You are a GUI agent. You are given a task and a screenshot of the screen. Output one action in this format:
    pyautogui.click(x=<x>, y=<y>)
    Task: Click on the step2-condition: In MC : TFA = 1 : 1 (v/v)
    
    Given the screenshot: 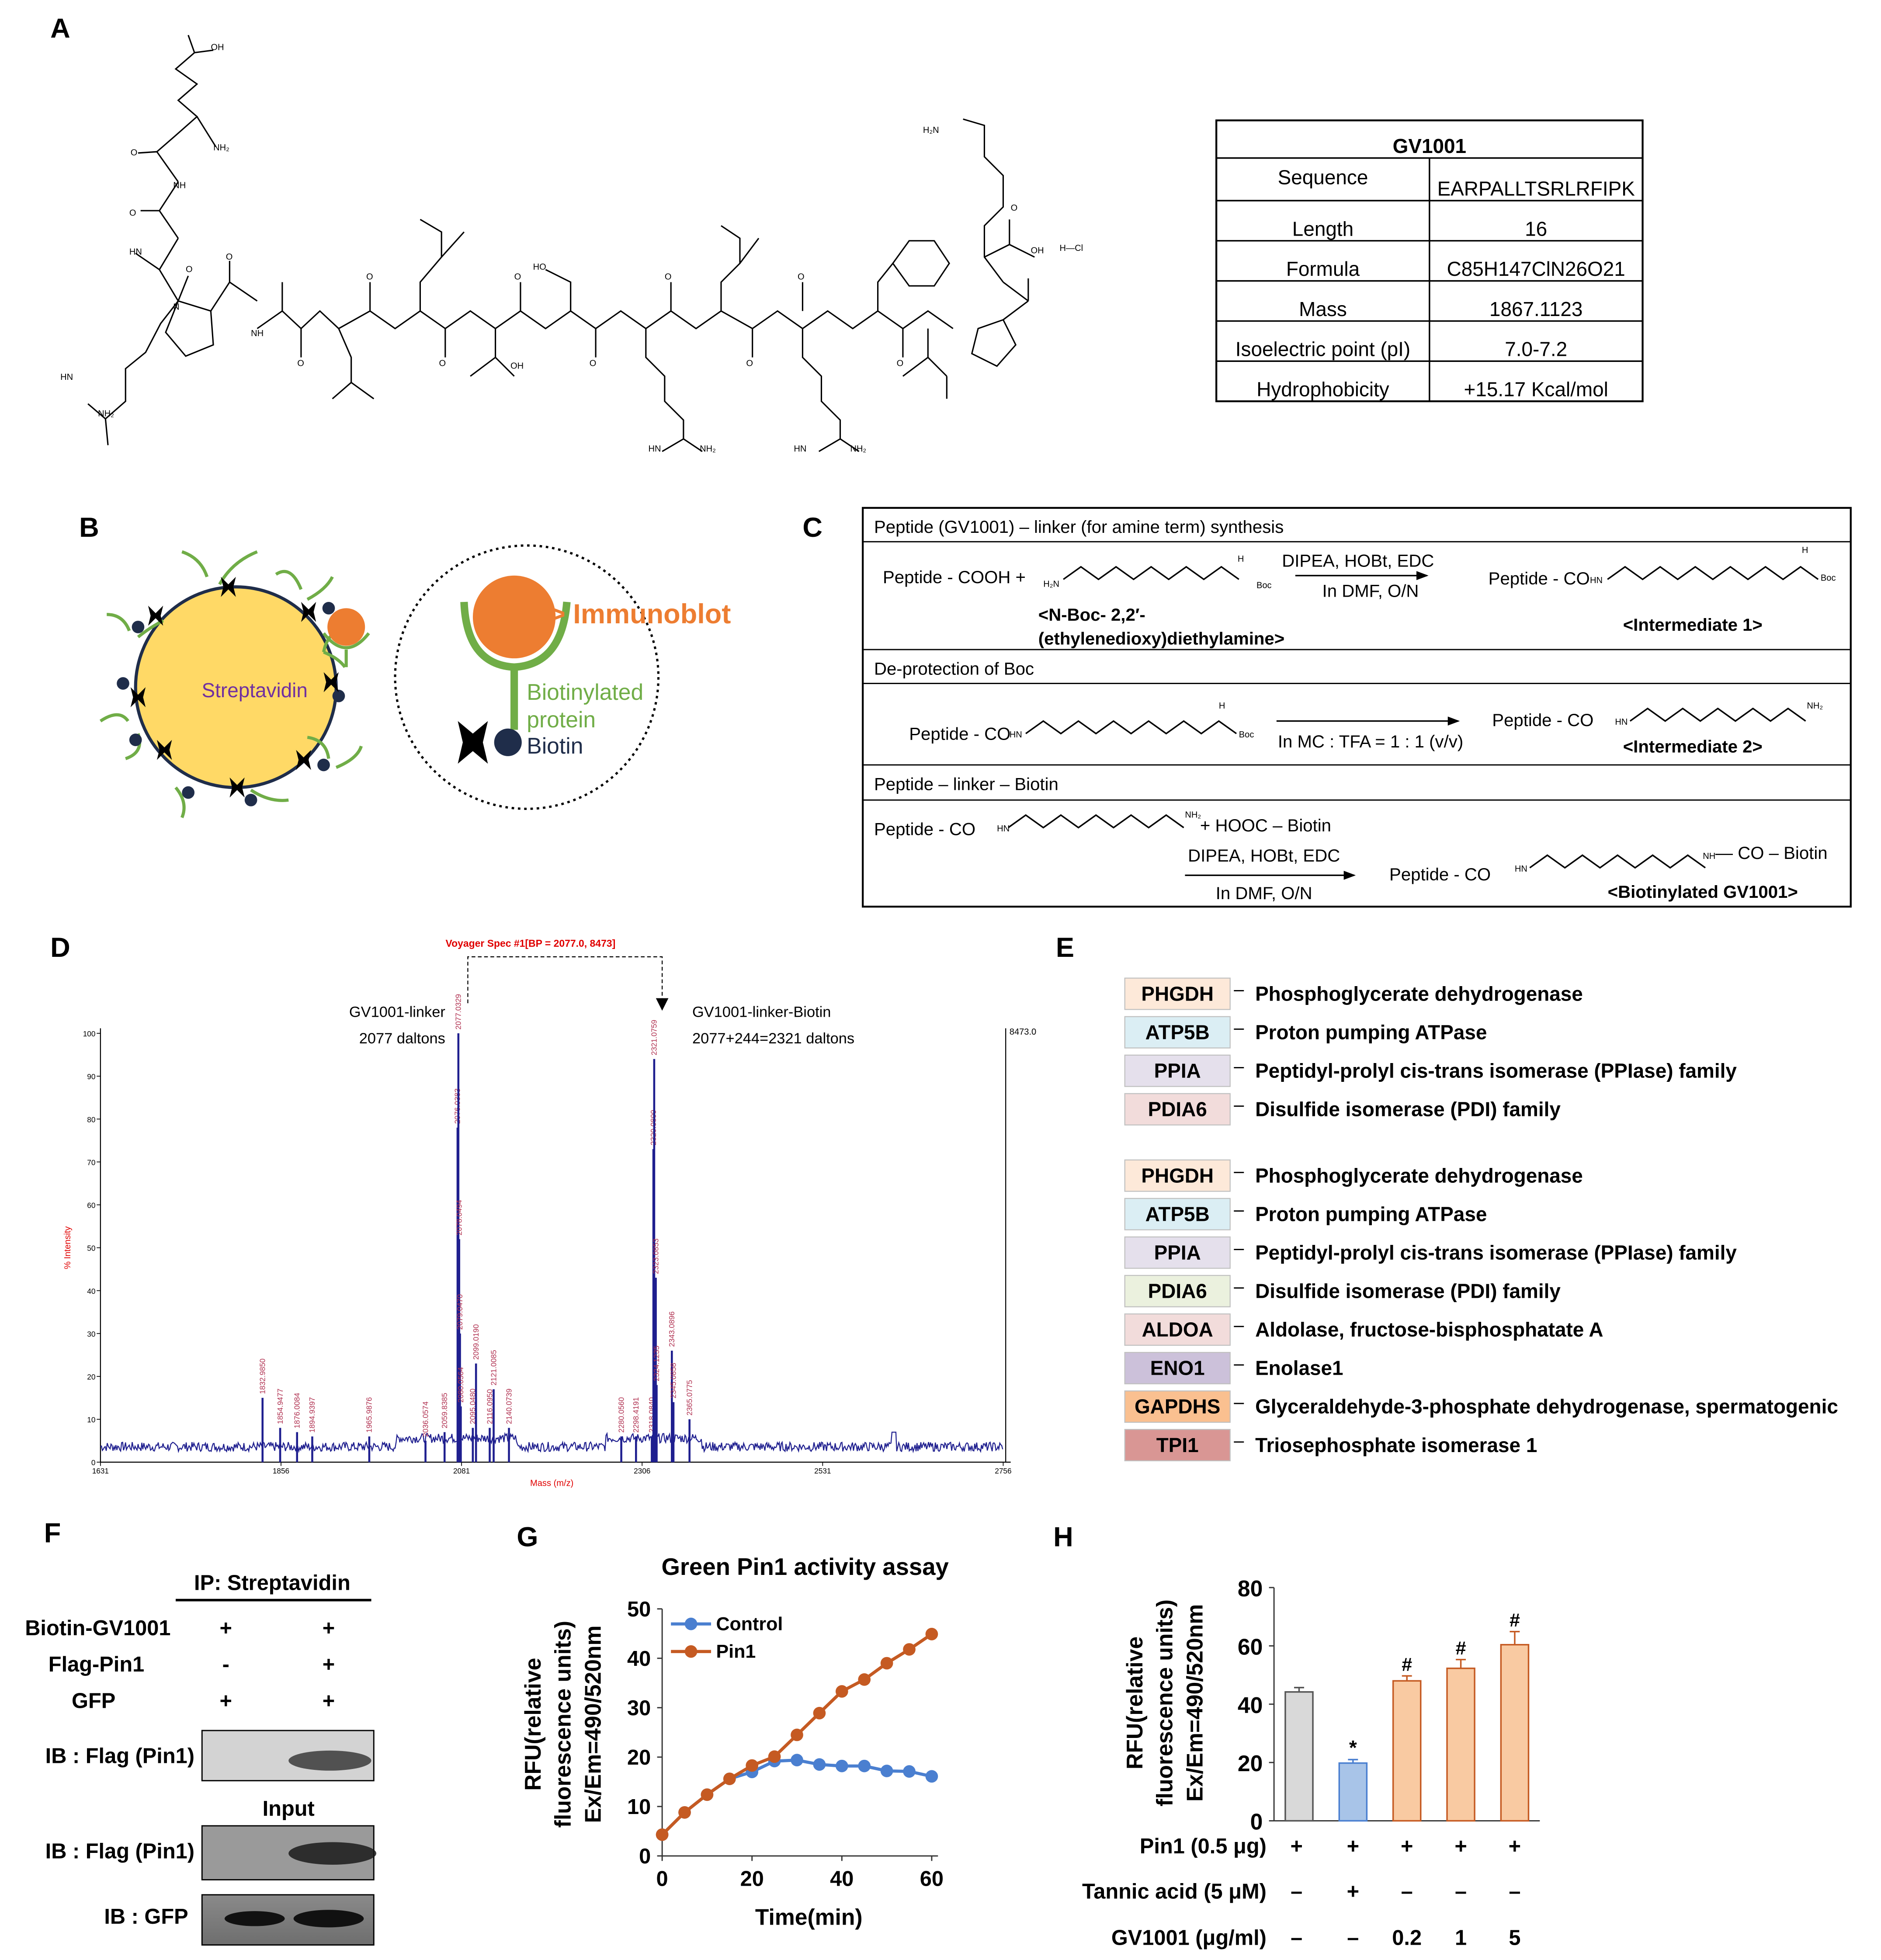 What is the action you would take?
    pyautogui.click(x=1371, y=742)
    